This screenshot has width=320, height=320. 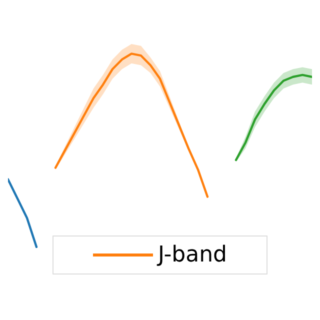 I want to click on legend-label: J-band, so click(x=191, y=255).